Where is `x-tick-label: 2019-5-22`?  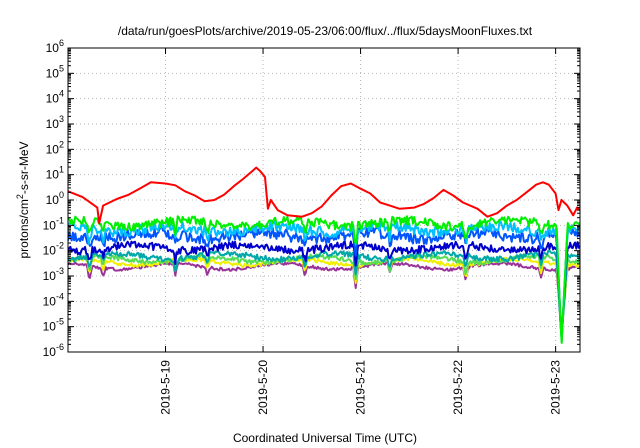 x-tick-label: 2019-5-22 is located at coordinates (458, 387).